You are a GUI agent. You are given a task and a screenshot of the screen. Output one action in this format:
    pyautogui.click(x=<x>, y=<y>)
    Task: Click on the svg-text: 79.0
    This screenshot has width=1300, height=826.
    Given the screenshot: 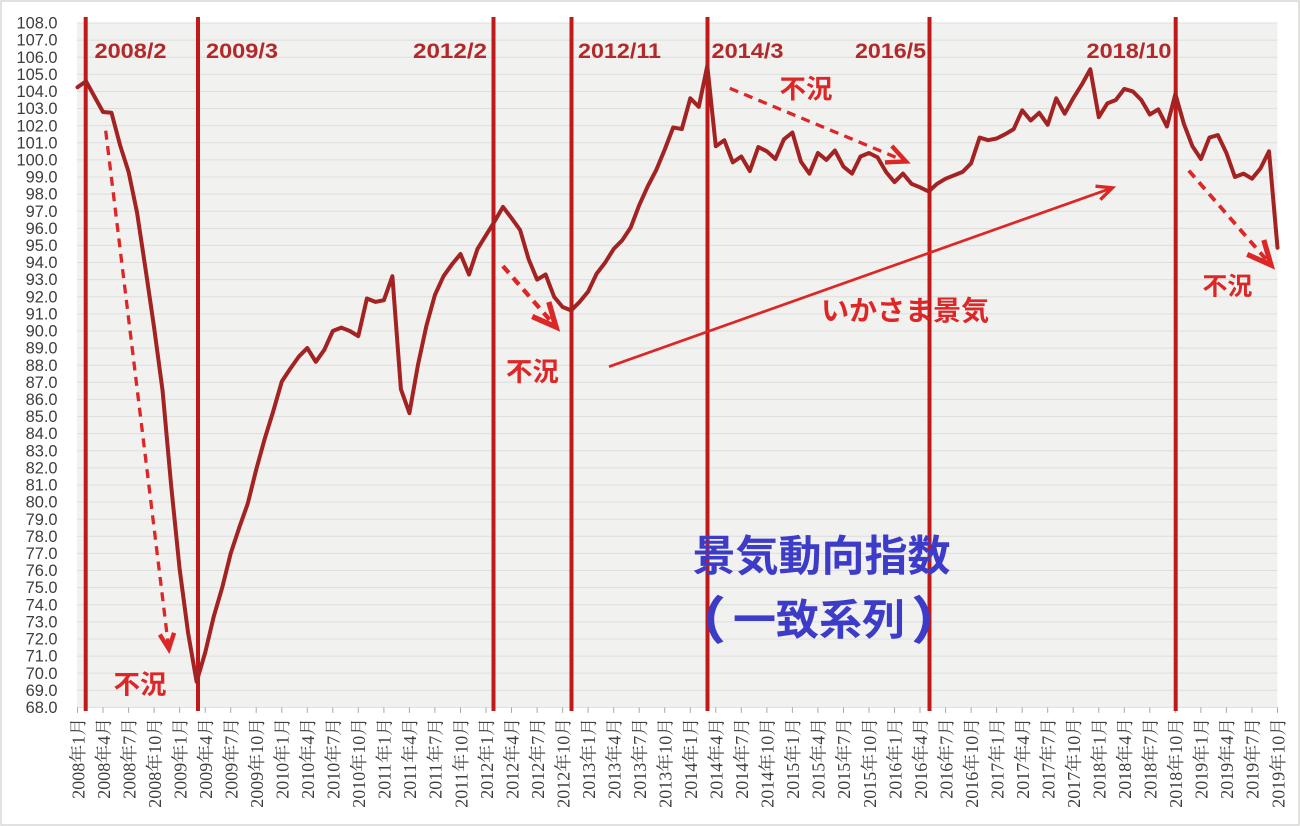 What is the action you would take?
    pyautogui.click(x=42, y=520)
    